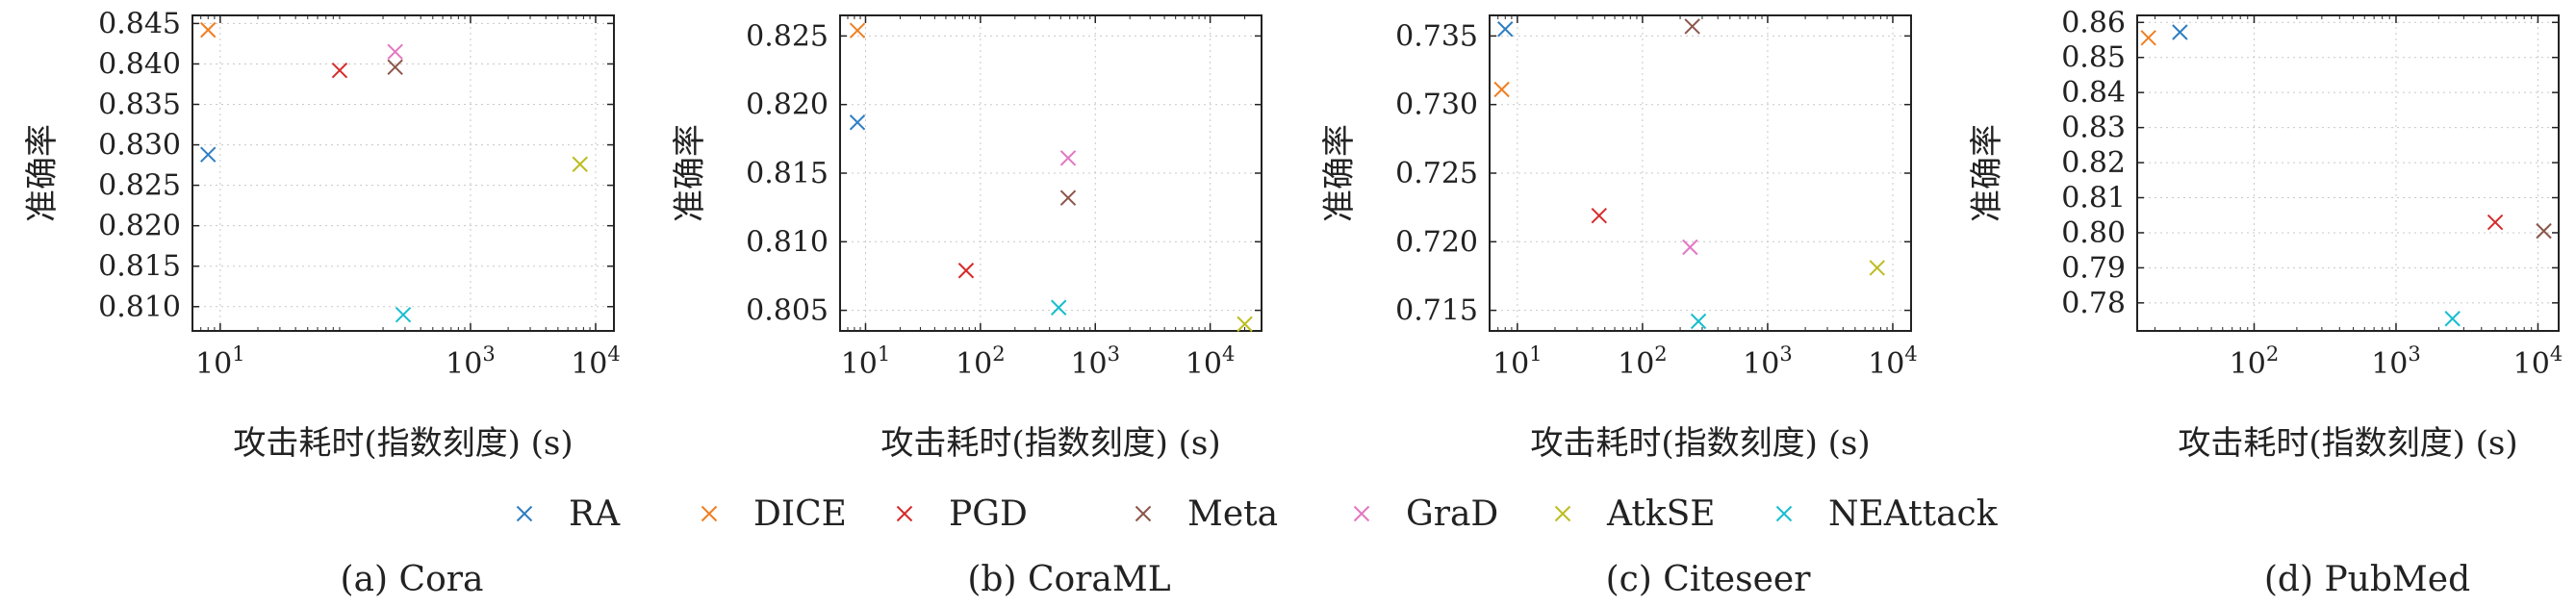 Image resolution: width=2576 pixels, height=607 pixels. I want to click on panel-caption: (b) CoraML, so click(1068, 579).